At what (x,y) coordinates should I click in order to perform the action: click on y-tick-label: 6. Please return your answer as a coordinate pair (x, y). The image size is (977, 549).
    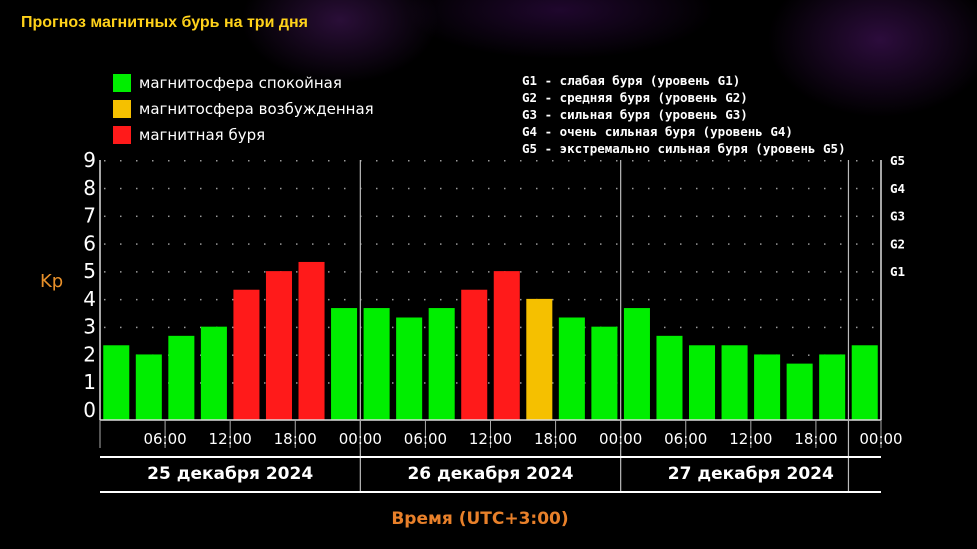
    Looking at the image, I should click on (89, 243).